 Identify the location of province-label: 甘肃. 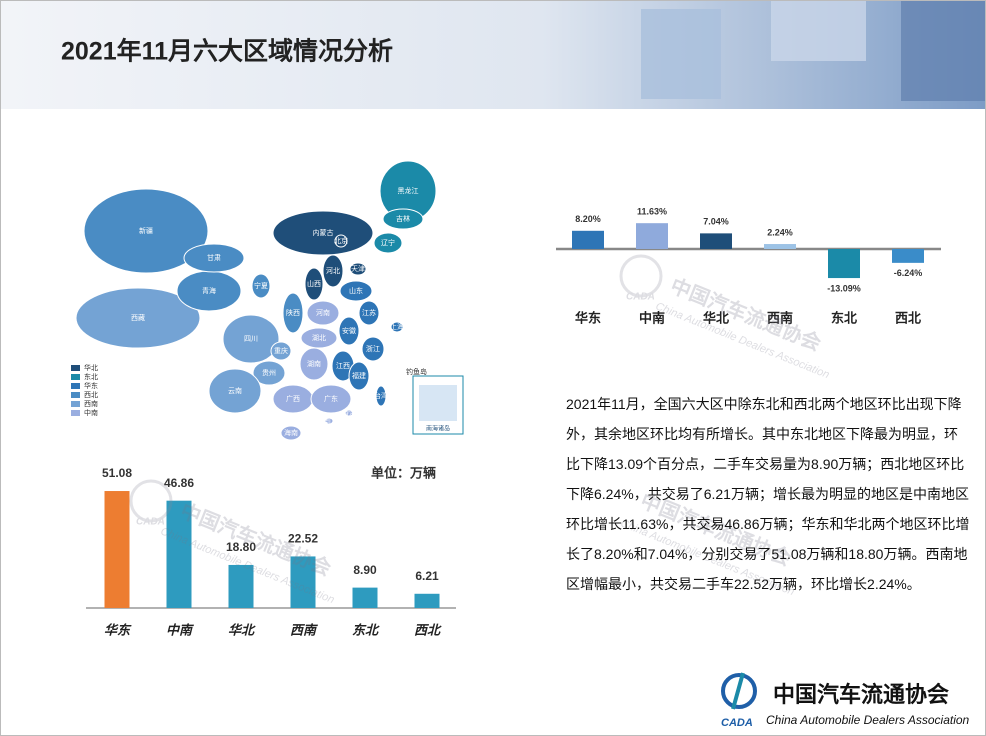
(214, 257).